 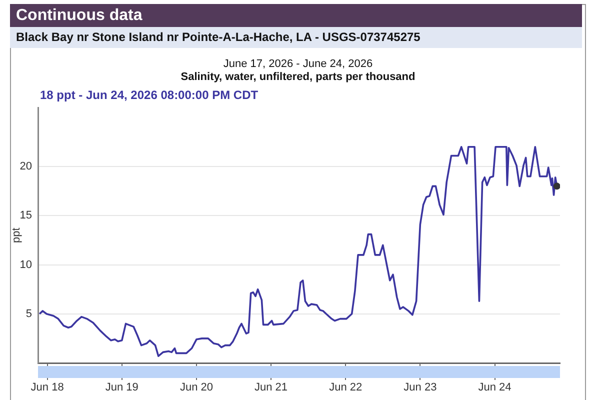 What do you see at coordinates (298, 64) in the screenshot?
I see `text: June 17, 2026 - June 24, 2026` at bounding box center [298, 64].